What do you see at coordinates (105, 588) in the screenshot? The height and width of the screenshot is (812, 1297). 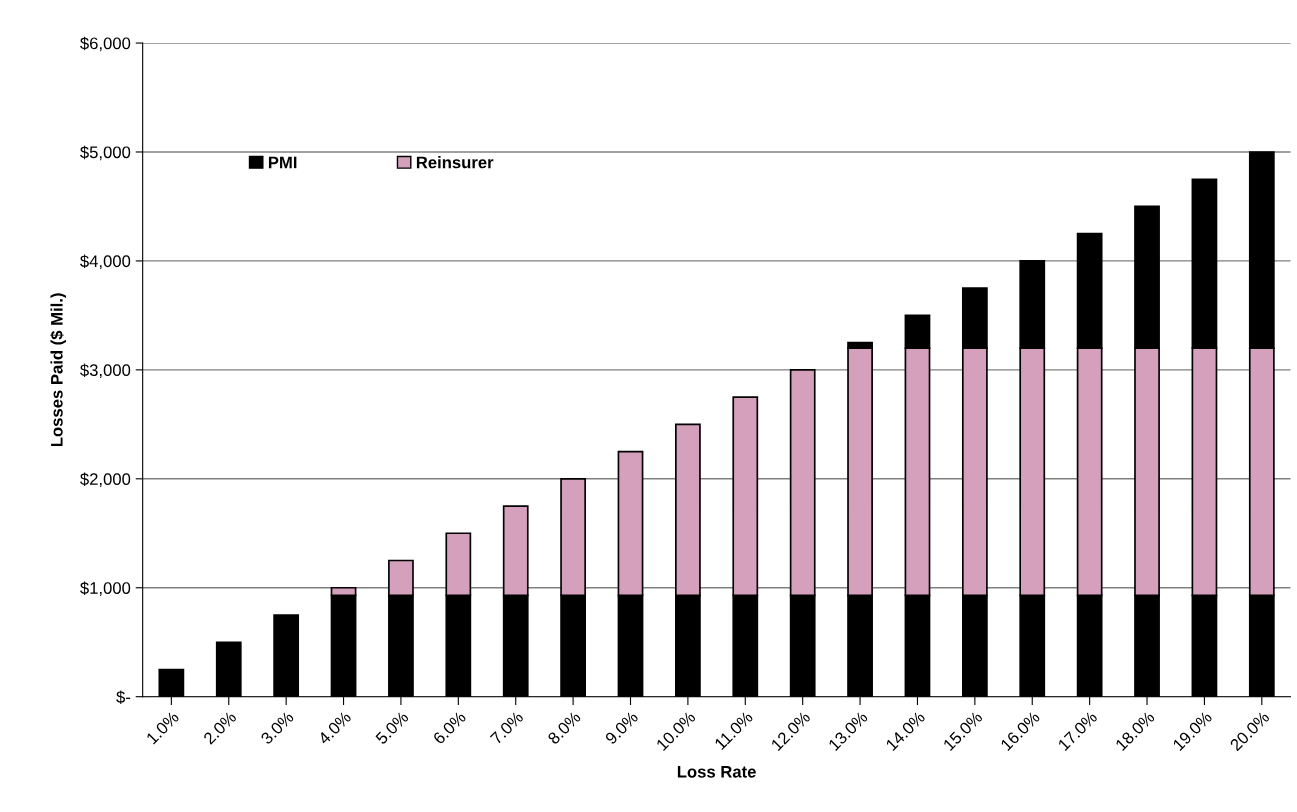 I see `y-tick-label: $1,000` at bounding box center [105, 588].